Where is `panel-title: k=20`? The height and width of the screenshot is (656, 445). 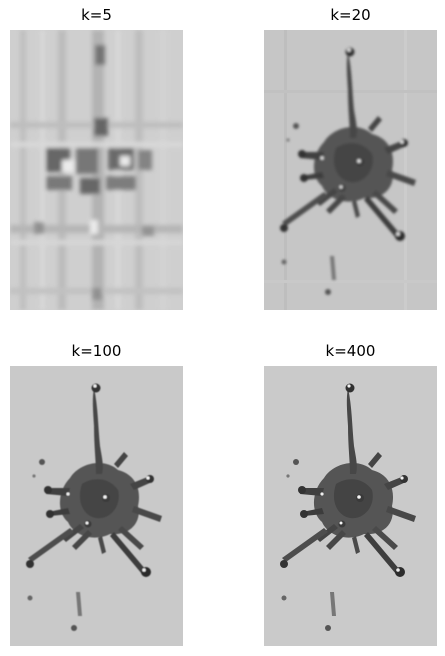
panel-title: k=20 is located at coordinates (350, 15).